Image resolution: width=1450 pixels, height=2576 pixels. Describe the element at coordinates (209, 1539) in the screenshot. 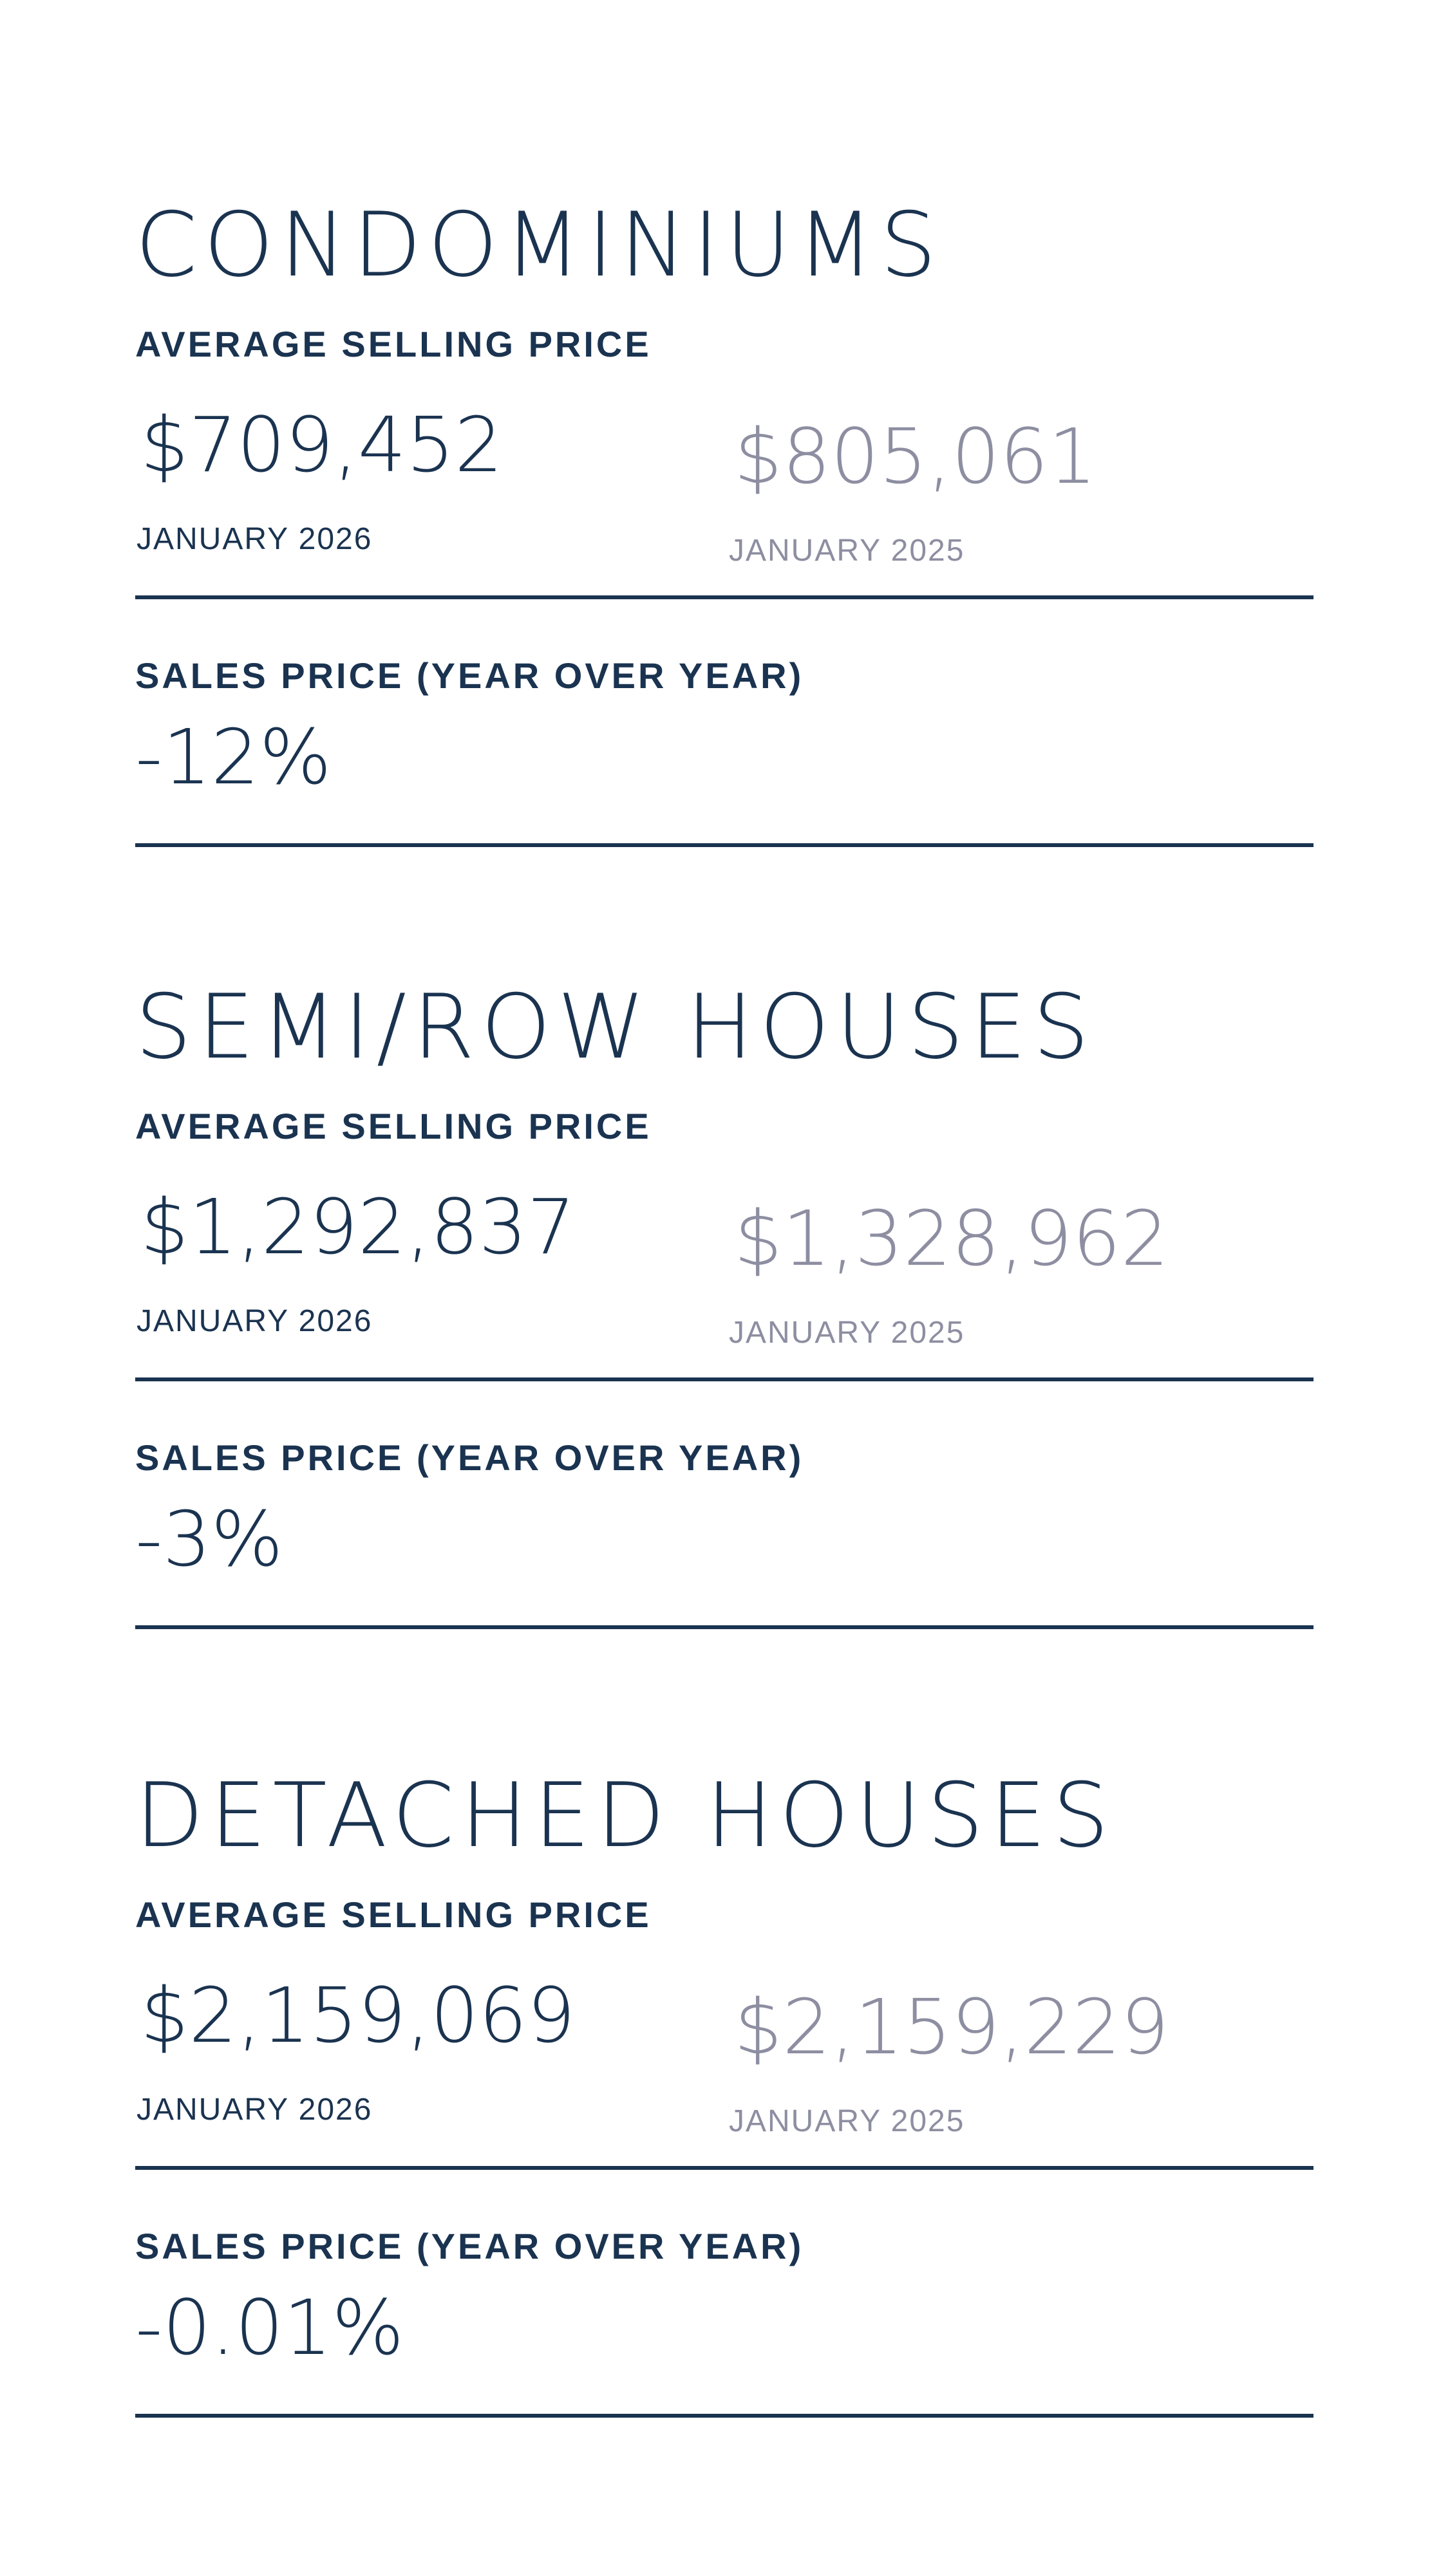

I see `yoy-value: -3%` at that location.